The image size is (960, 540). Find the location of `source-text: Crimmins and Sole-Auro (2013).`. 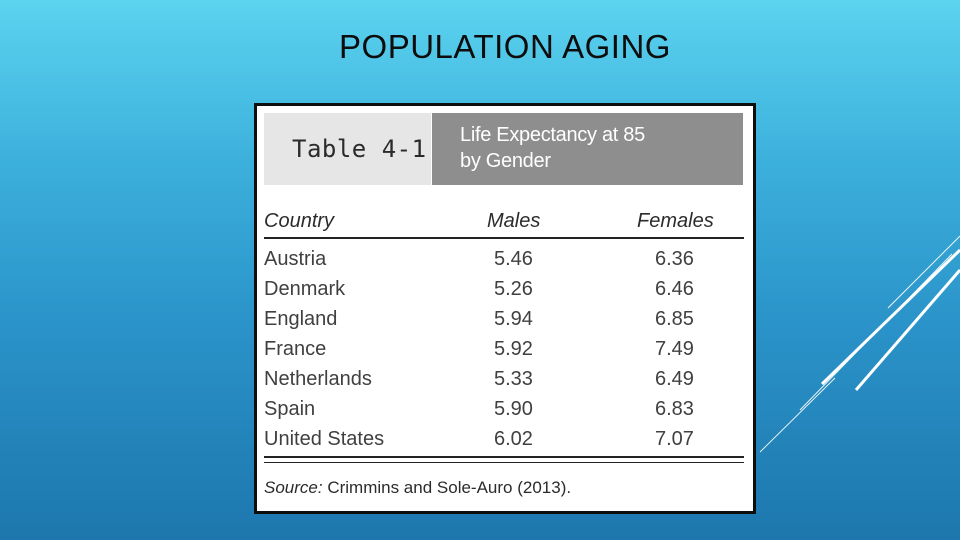

source-text: Crimmins and Sole-Auro (2013). is located at coordinates (447, 487).